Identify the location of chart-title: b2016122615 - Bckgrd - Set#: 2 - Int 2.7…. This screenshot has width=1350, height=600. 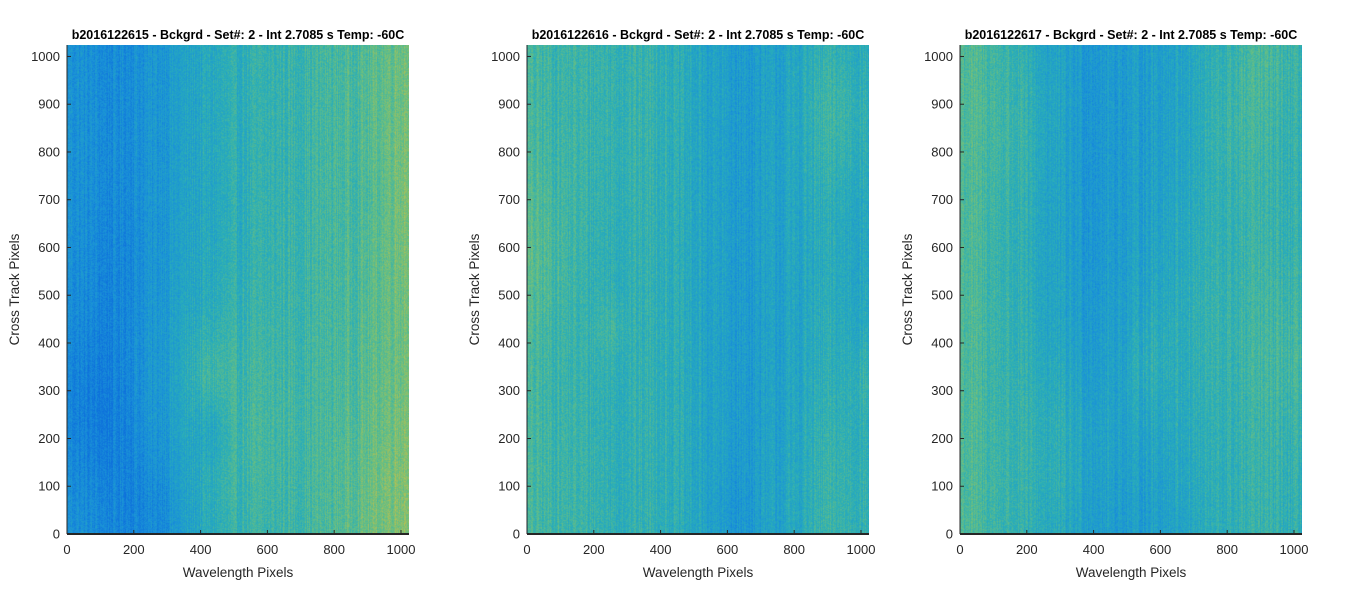
(238, 35).